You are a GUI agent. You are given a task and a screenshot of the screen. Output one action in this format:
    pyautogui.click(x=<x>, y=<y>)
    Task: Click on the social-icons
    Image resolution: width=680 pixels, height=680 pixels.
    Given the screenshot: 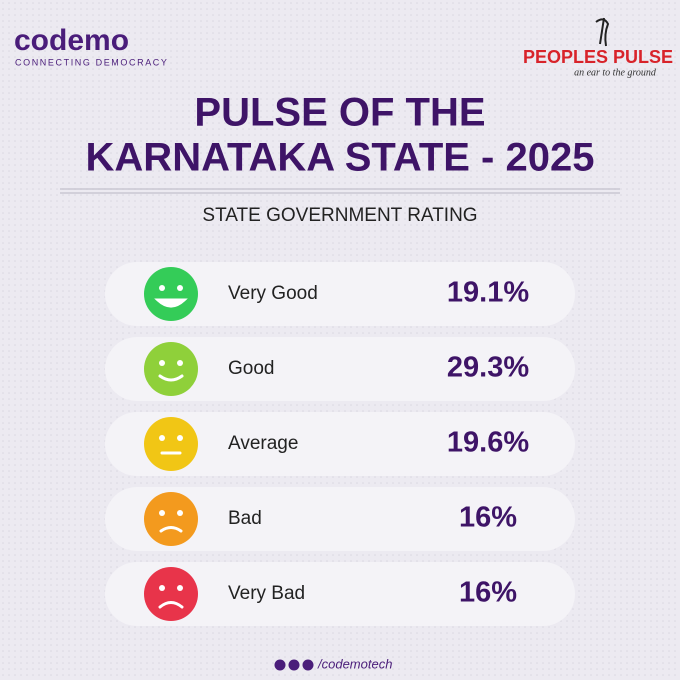 What is the action you would take?
    pyautogui.click(x=294, y=665)
    